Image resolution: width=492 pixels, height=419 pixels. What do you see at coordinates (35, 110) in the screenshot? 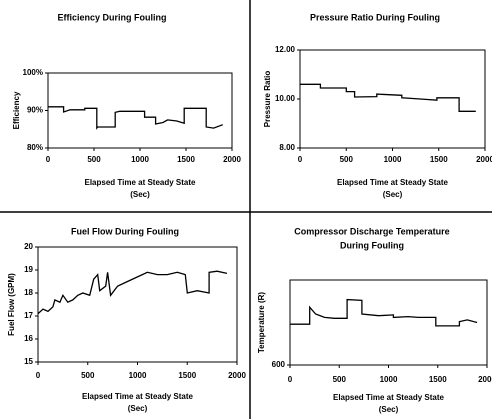
I see `y-tick-label: 90%` at bounding box center [35, 110].